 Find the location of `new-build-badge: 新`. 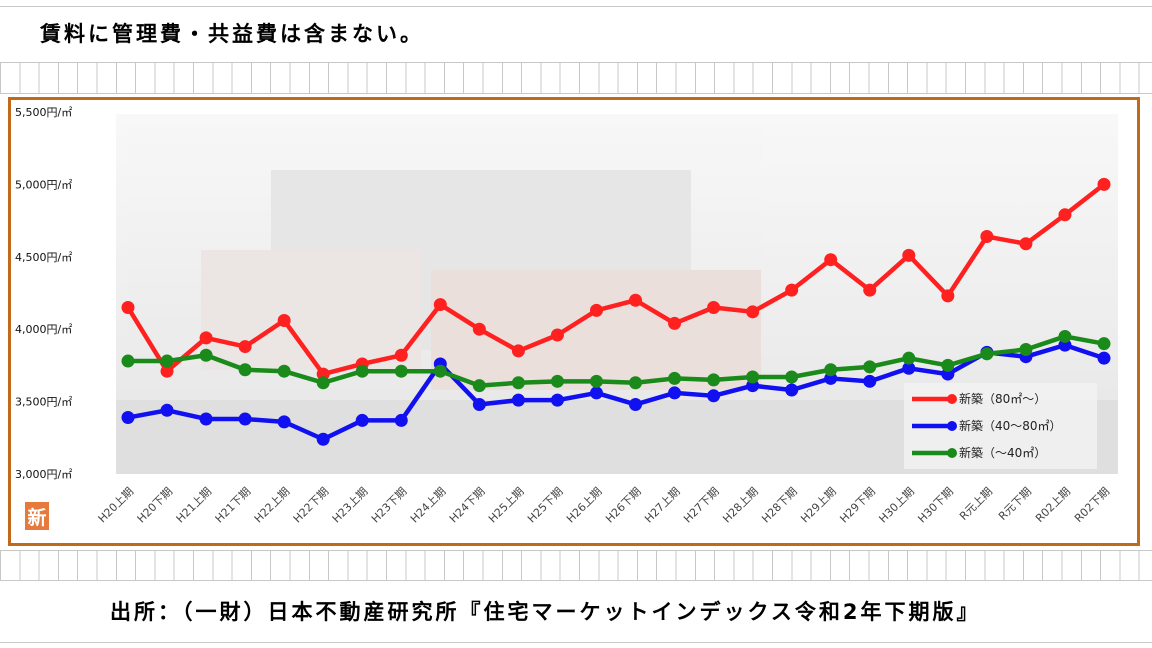

new-build-badge: 新 is located at coordinates (37, 516).